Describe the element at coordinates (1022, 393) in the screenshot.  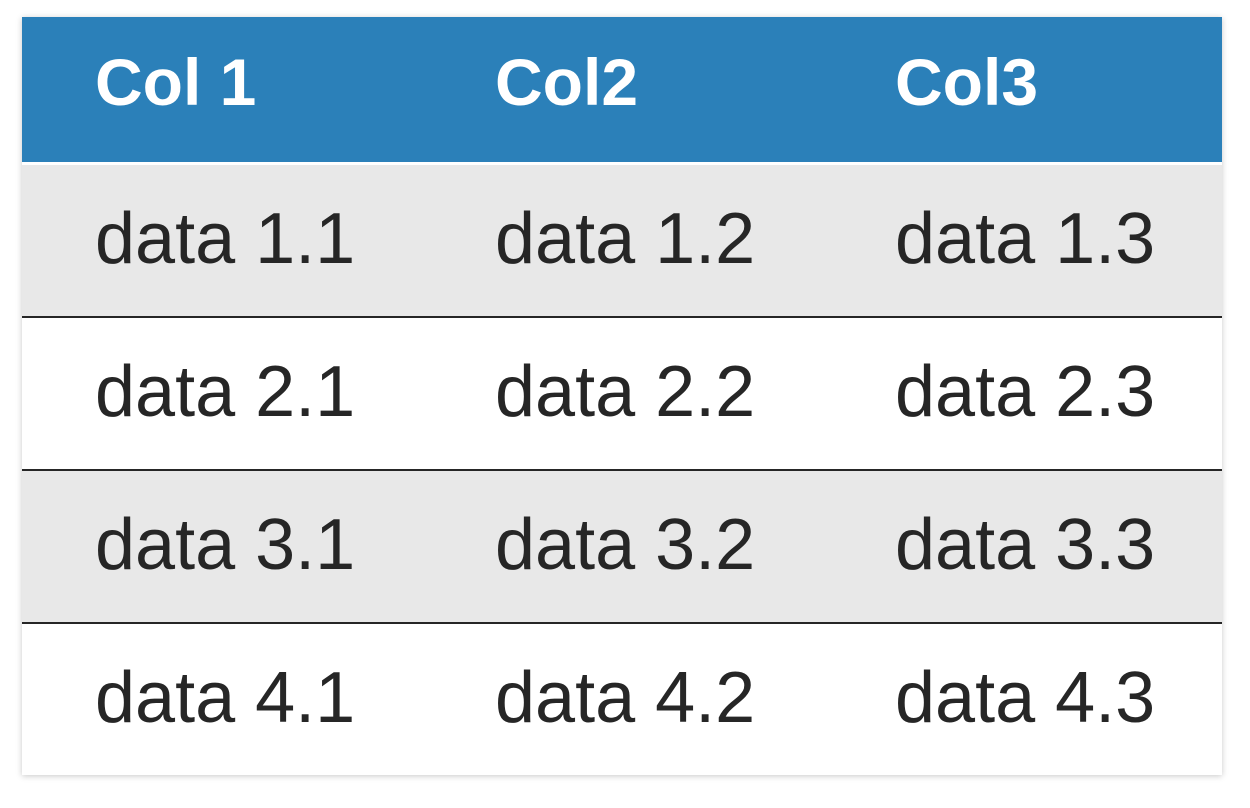
I see `table-cell: data 2.3` at that location.